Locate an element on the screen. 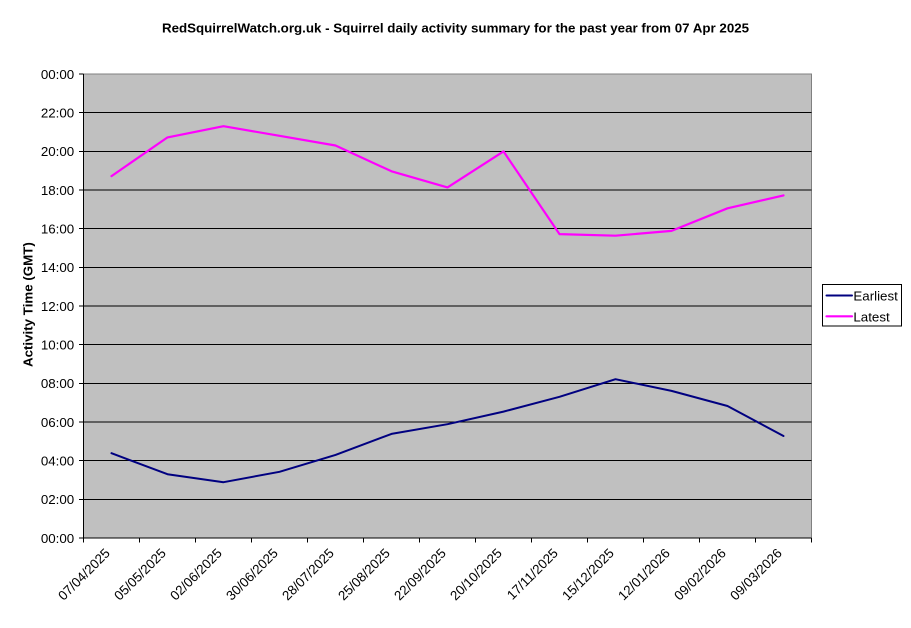 The width and height of the screenshot is (911, 628). svg-text: 02:00 is located at coordinates (57, 499).